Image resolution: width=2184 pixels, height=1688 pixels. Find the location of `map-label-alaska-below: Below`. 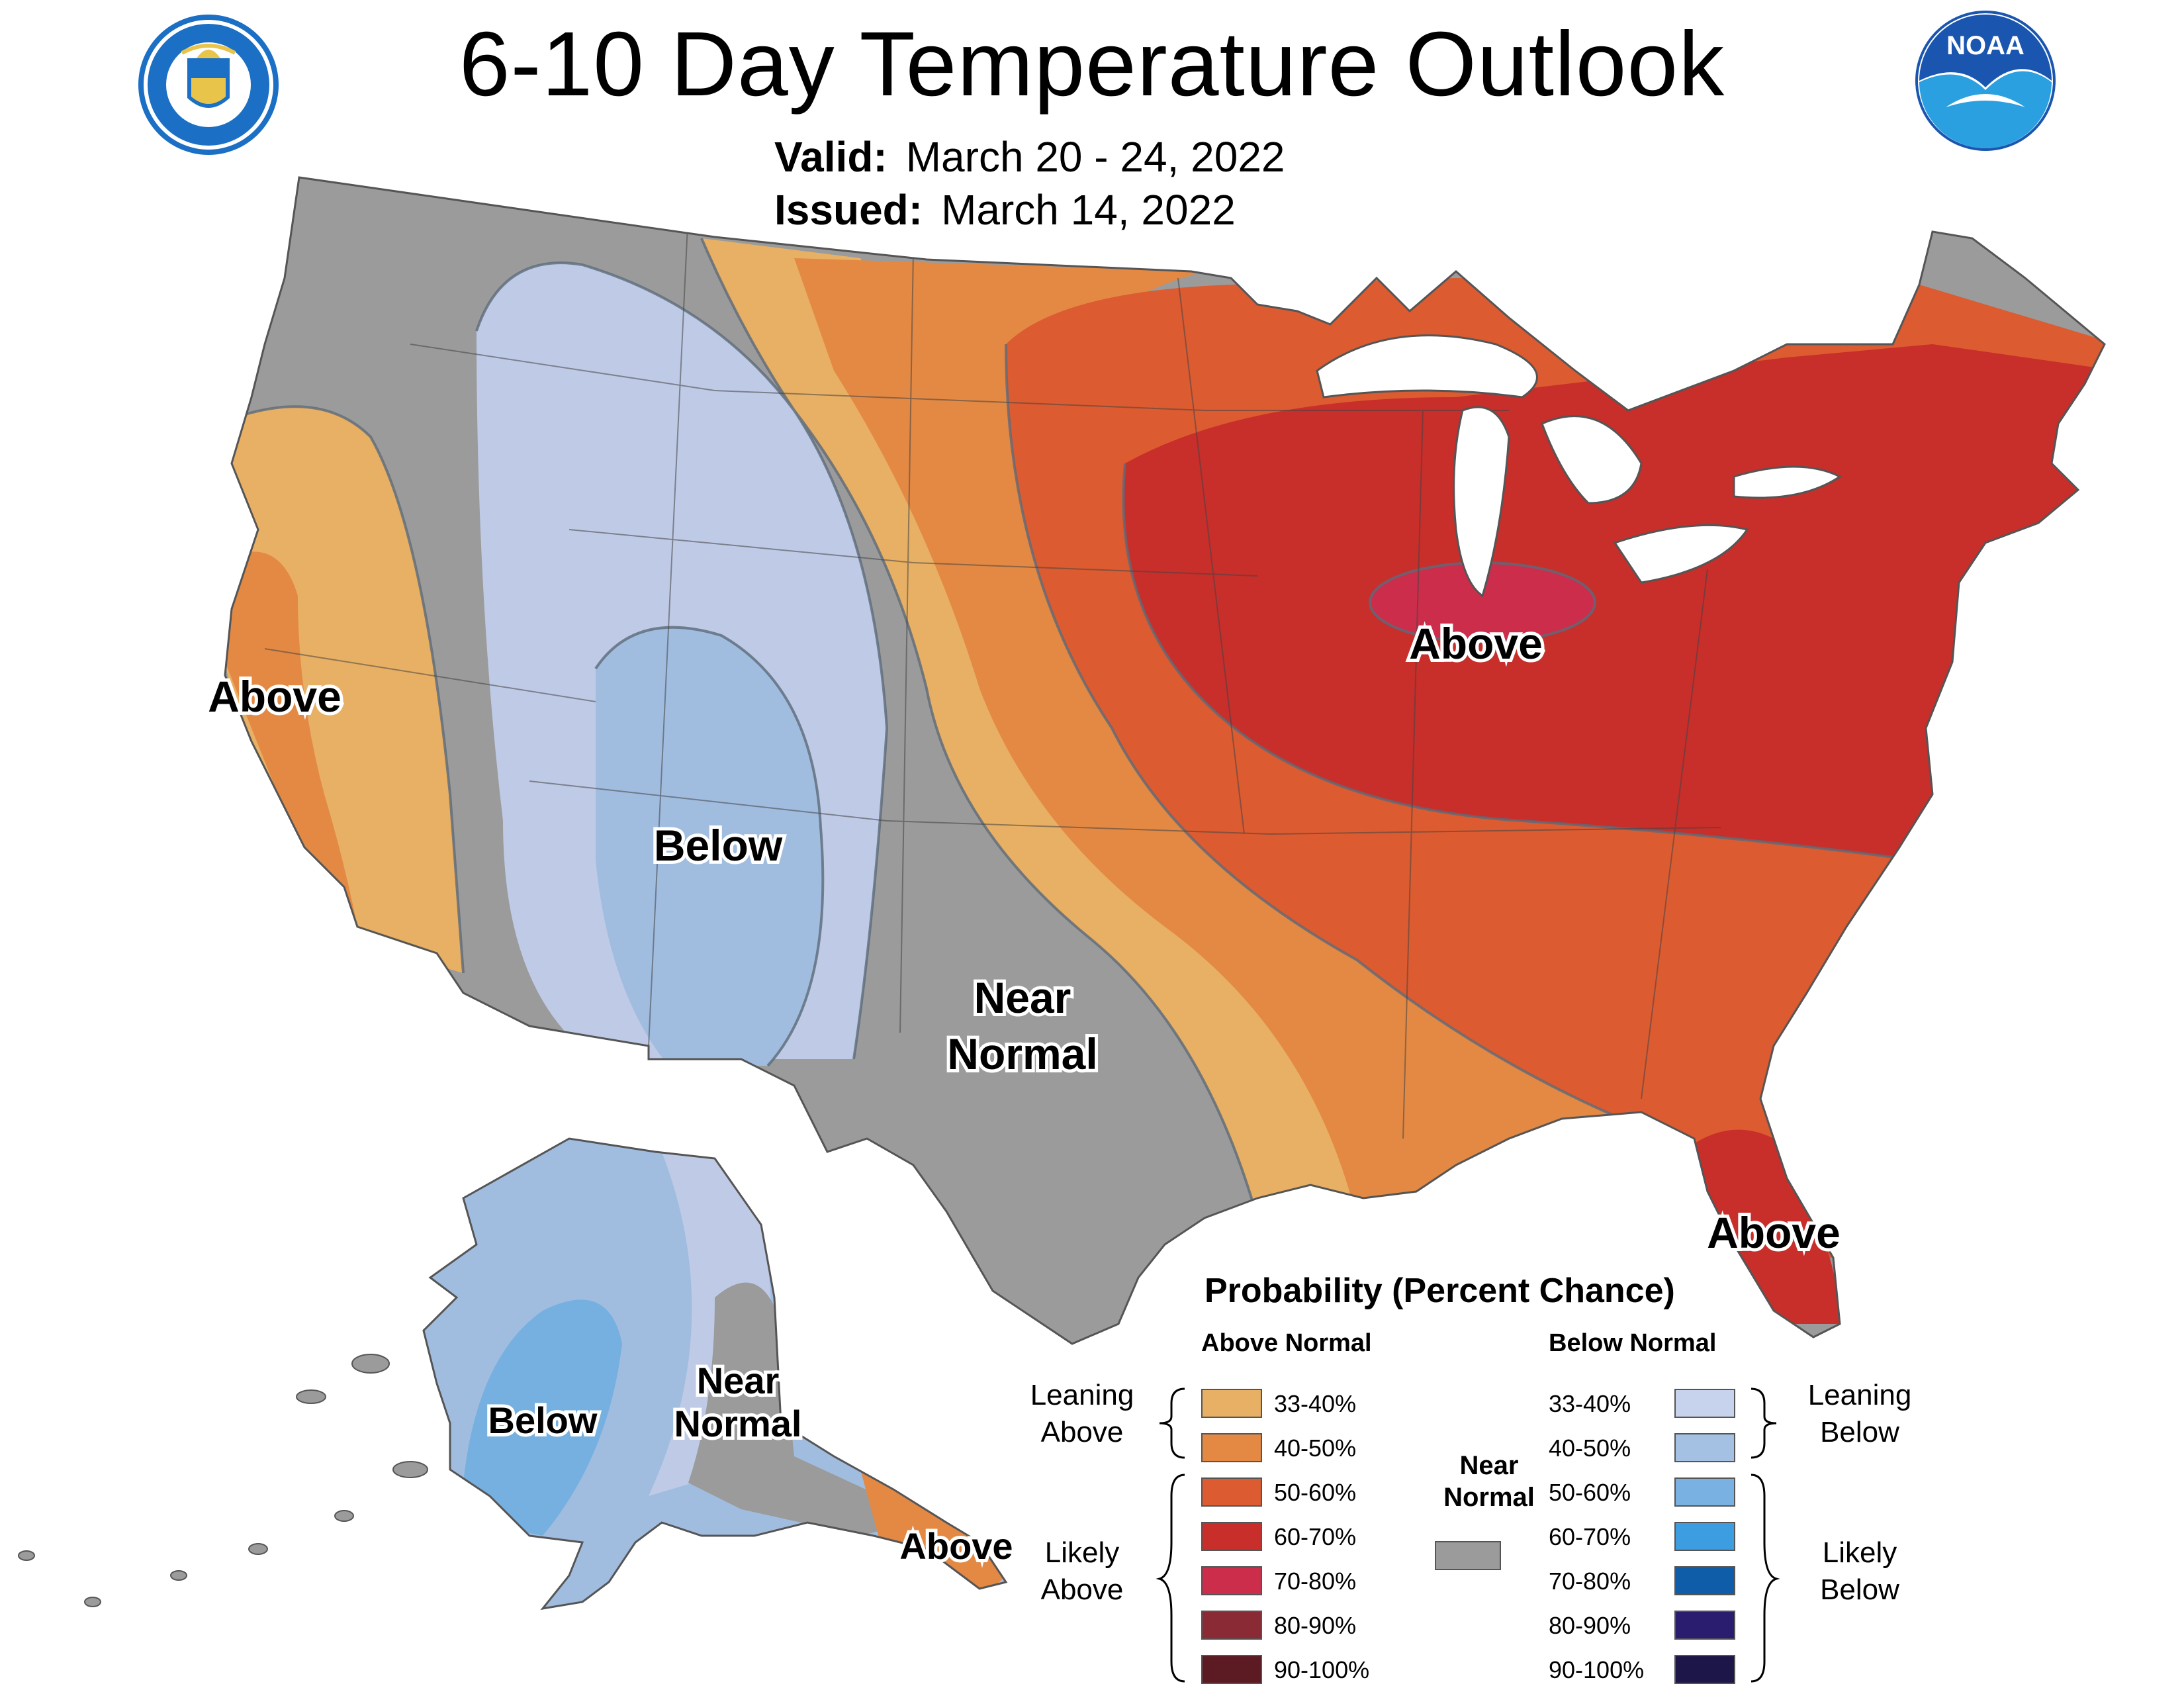

map-label-alaska-below: Below is located at coordinates (543, 1420).